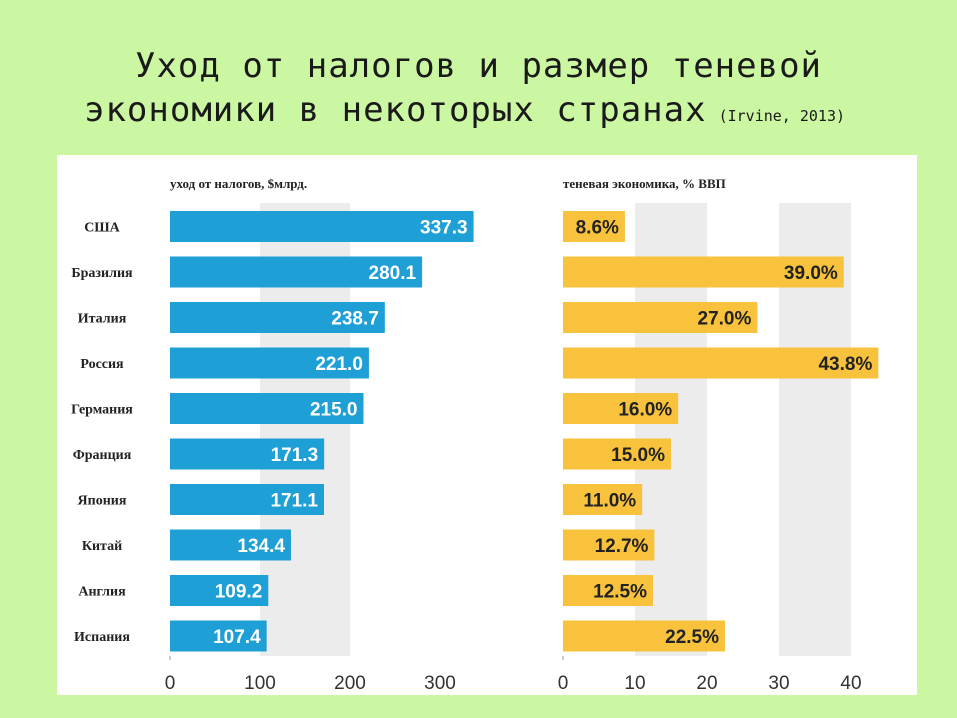  Describe the element at coordinates (706, 683) in the screenshot. I see `right-tick-label: 20` at that location.